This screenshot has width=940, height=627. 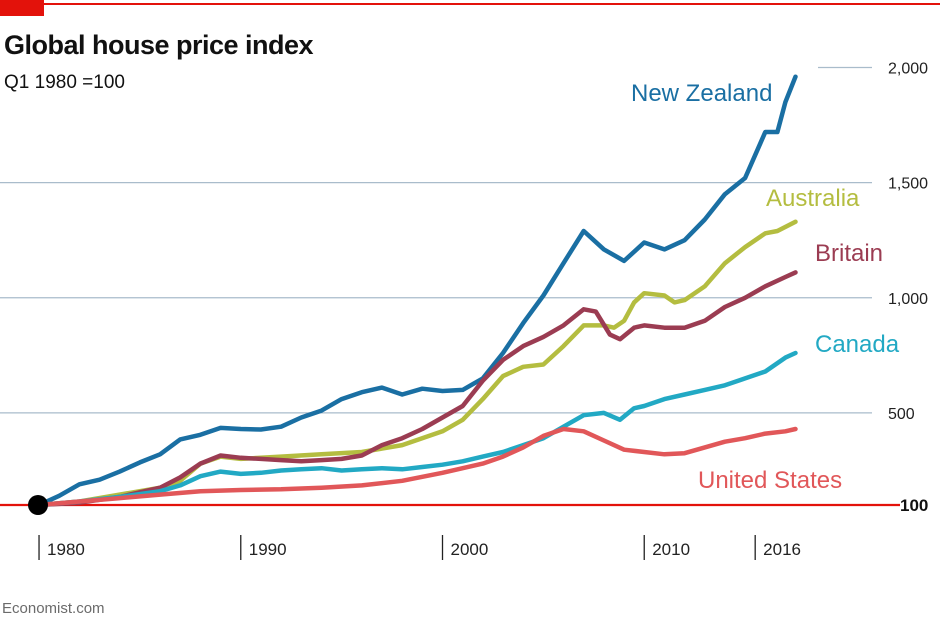 I want to click on series-line-united-states, so click(x=417, y=467).